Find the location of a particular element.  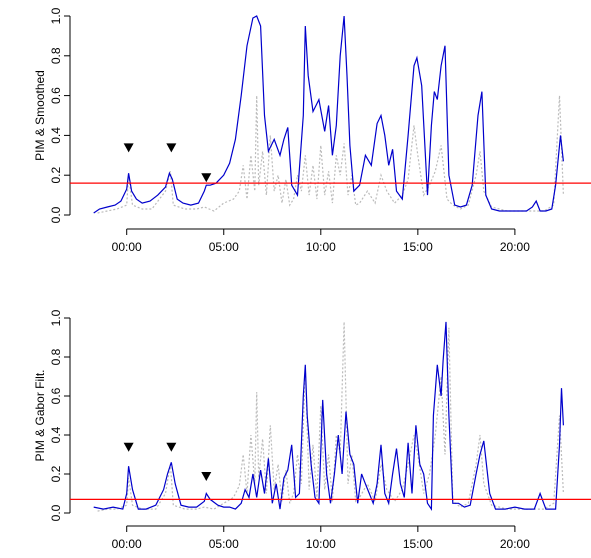

y-axis-label: PIM & Smoothed is located at coordinates (40, 115).